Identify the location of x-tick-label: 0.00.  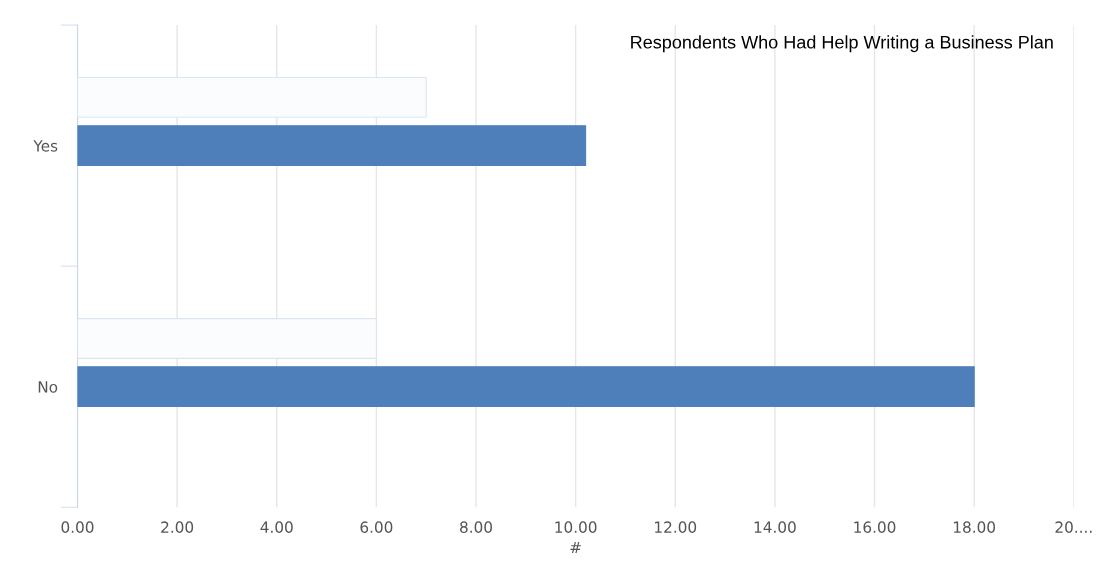
(77, 527).